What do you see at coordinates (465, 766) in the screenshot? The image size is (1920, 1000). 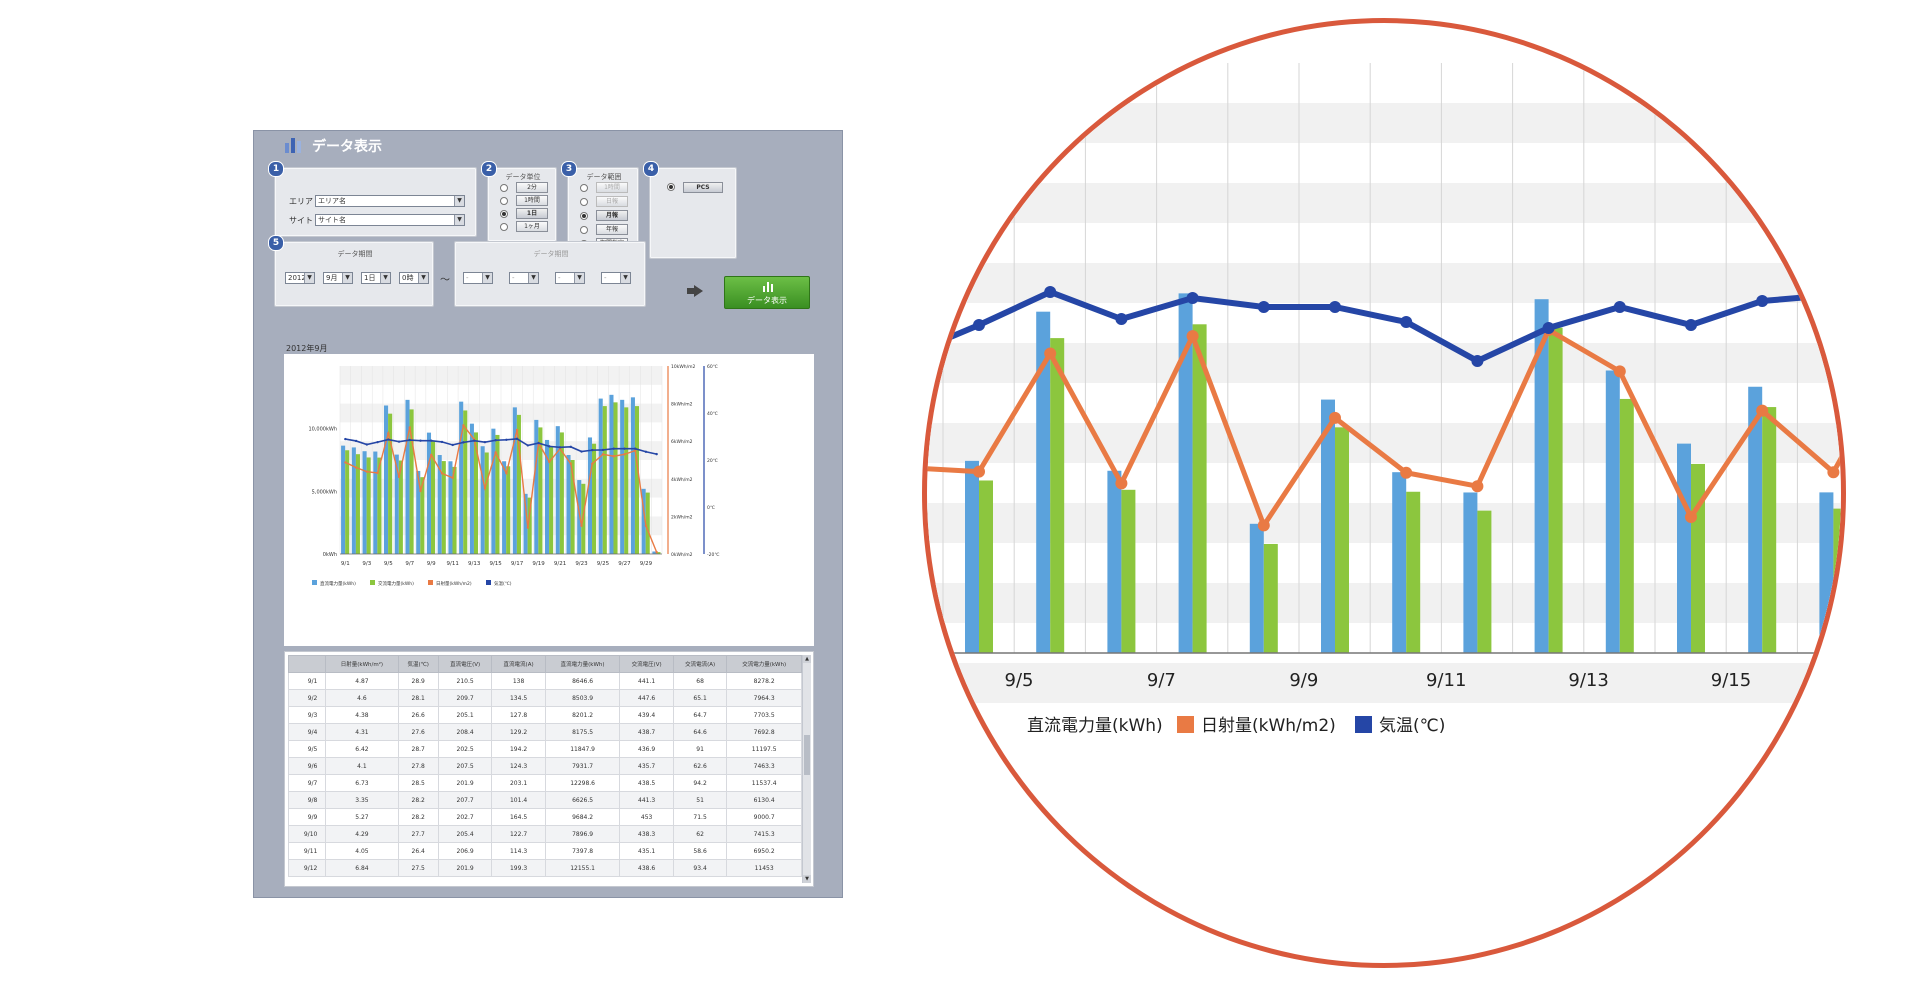 I see `table-cell: 207.5` at bounding box center [465, 766].